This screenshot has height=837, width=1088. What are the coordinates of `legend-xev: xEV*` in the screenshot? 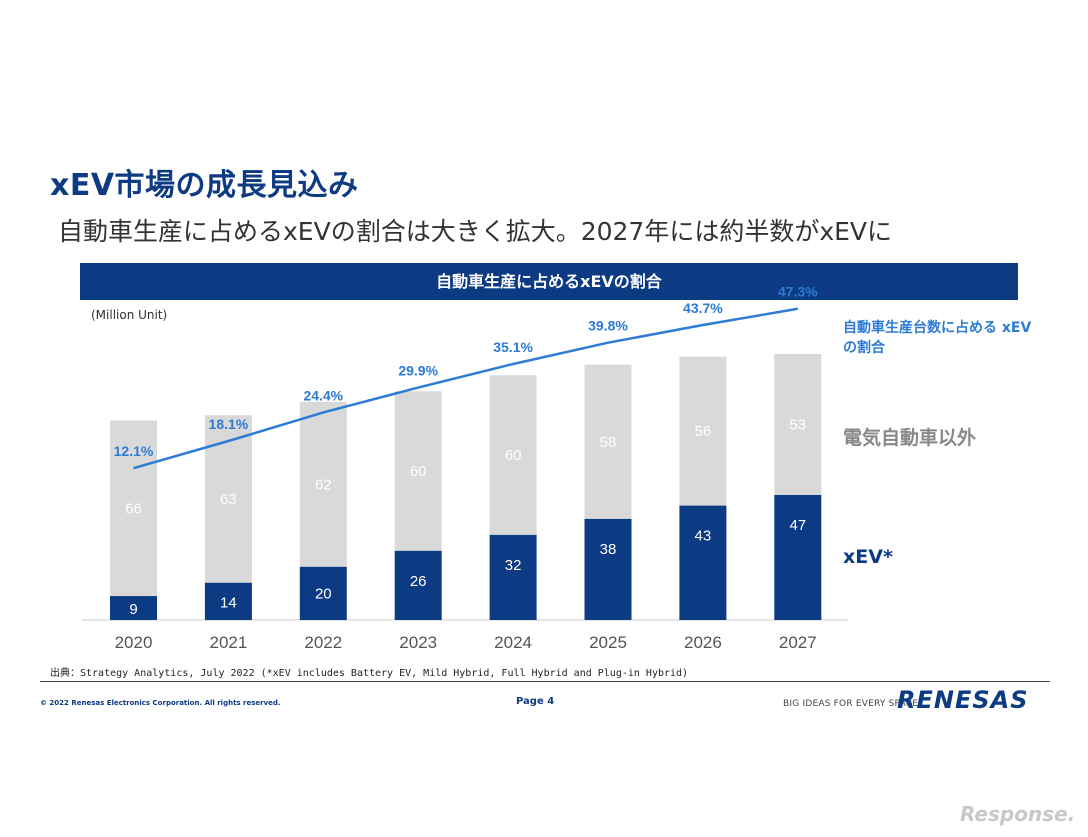 It's located at (868, 557).